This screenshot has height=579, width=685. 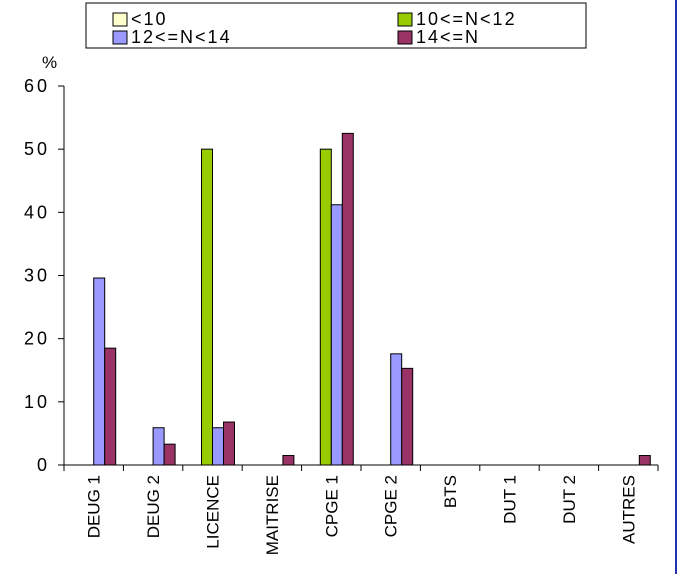 I want to click on legend-box, so click(x=336, y=25).